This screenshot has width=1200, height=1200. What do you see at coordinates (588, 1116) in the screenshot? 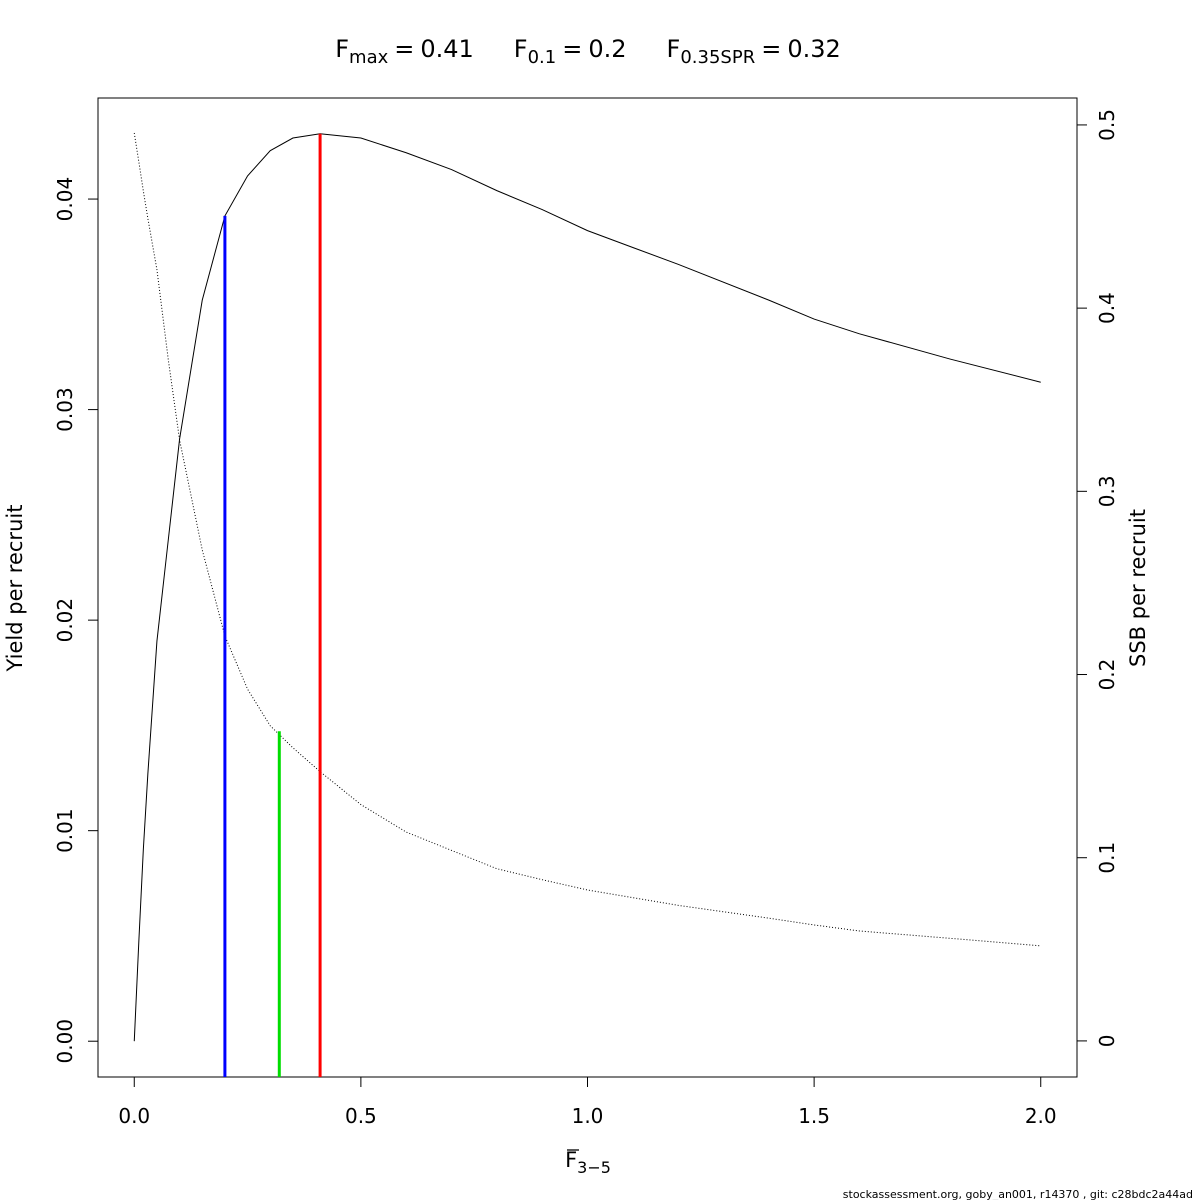
I see `x-tick-label: 1.0` at bounding box center [588, 1116].